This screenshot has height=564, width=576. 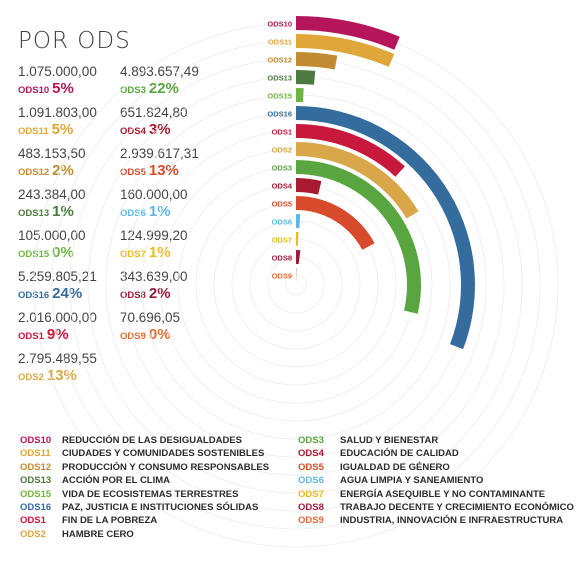 I want to click on stat-code: ODS11, so click(x=33, y=131).